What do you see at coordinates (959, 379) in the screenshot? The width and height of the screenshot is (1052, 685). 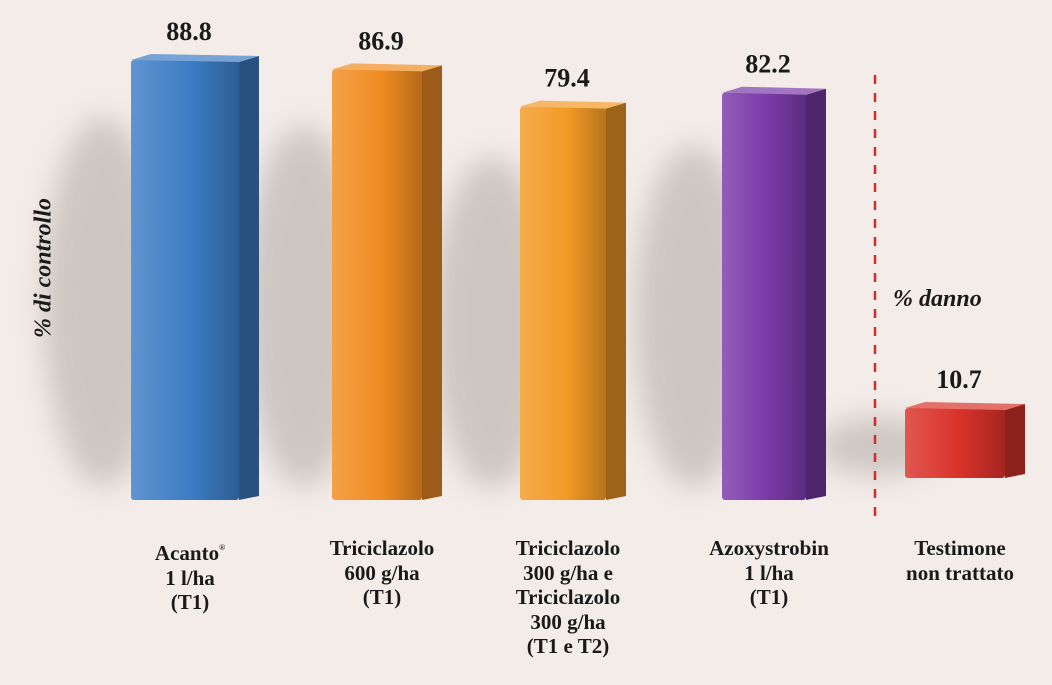 I see `value-label: 10.7` at bounding box center [959, 379].